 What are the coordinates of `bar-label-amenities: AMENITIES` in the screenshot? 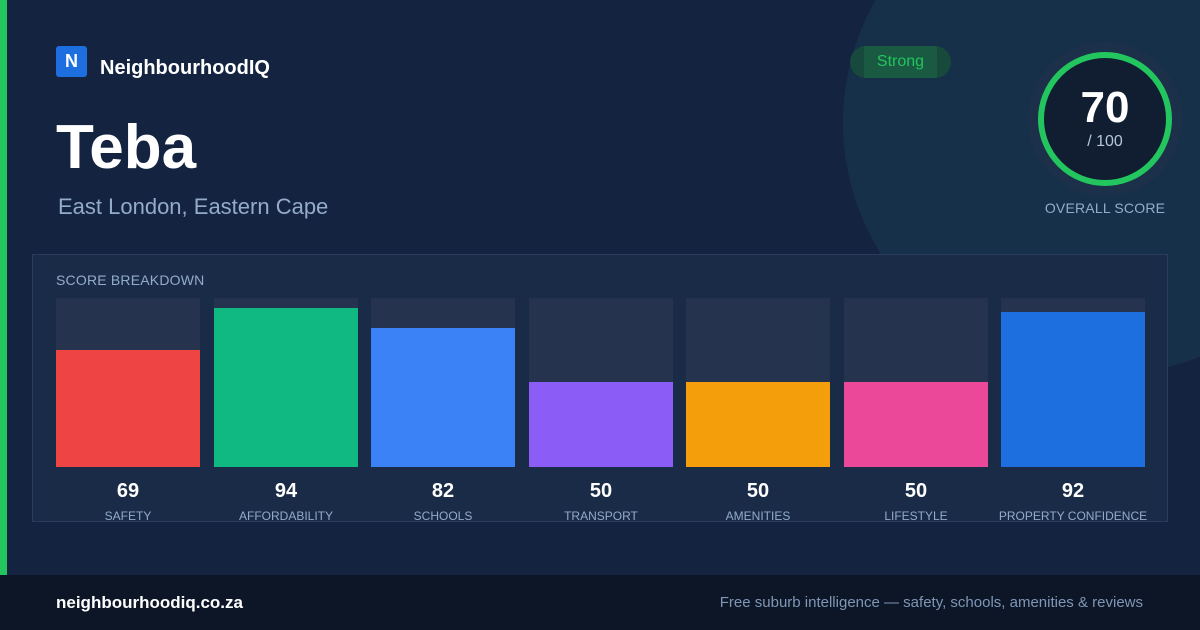 It's located at (758, 516).